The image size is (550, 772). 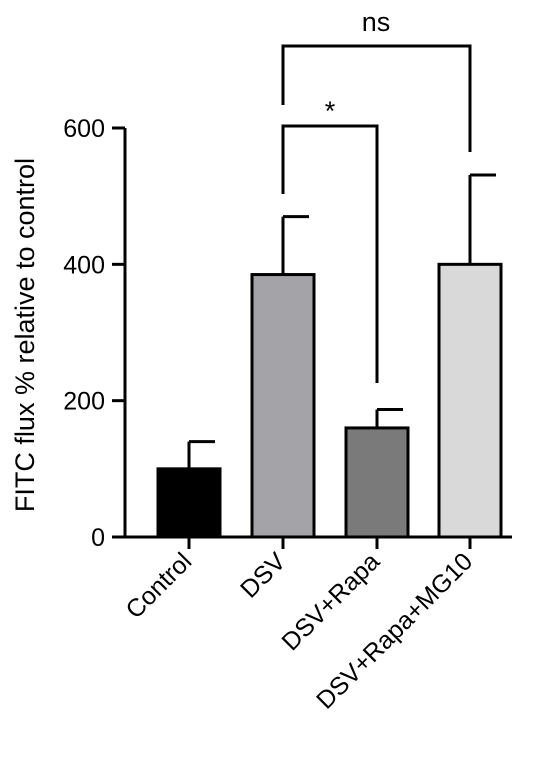 What do you see at coordinates (376, 98) in the screenshot?
I see `bracket-dsv-vs-mg10` at bounding box center [376, 98].